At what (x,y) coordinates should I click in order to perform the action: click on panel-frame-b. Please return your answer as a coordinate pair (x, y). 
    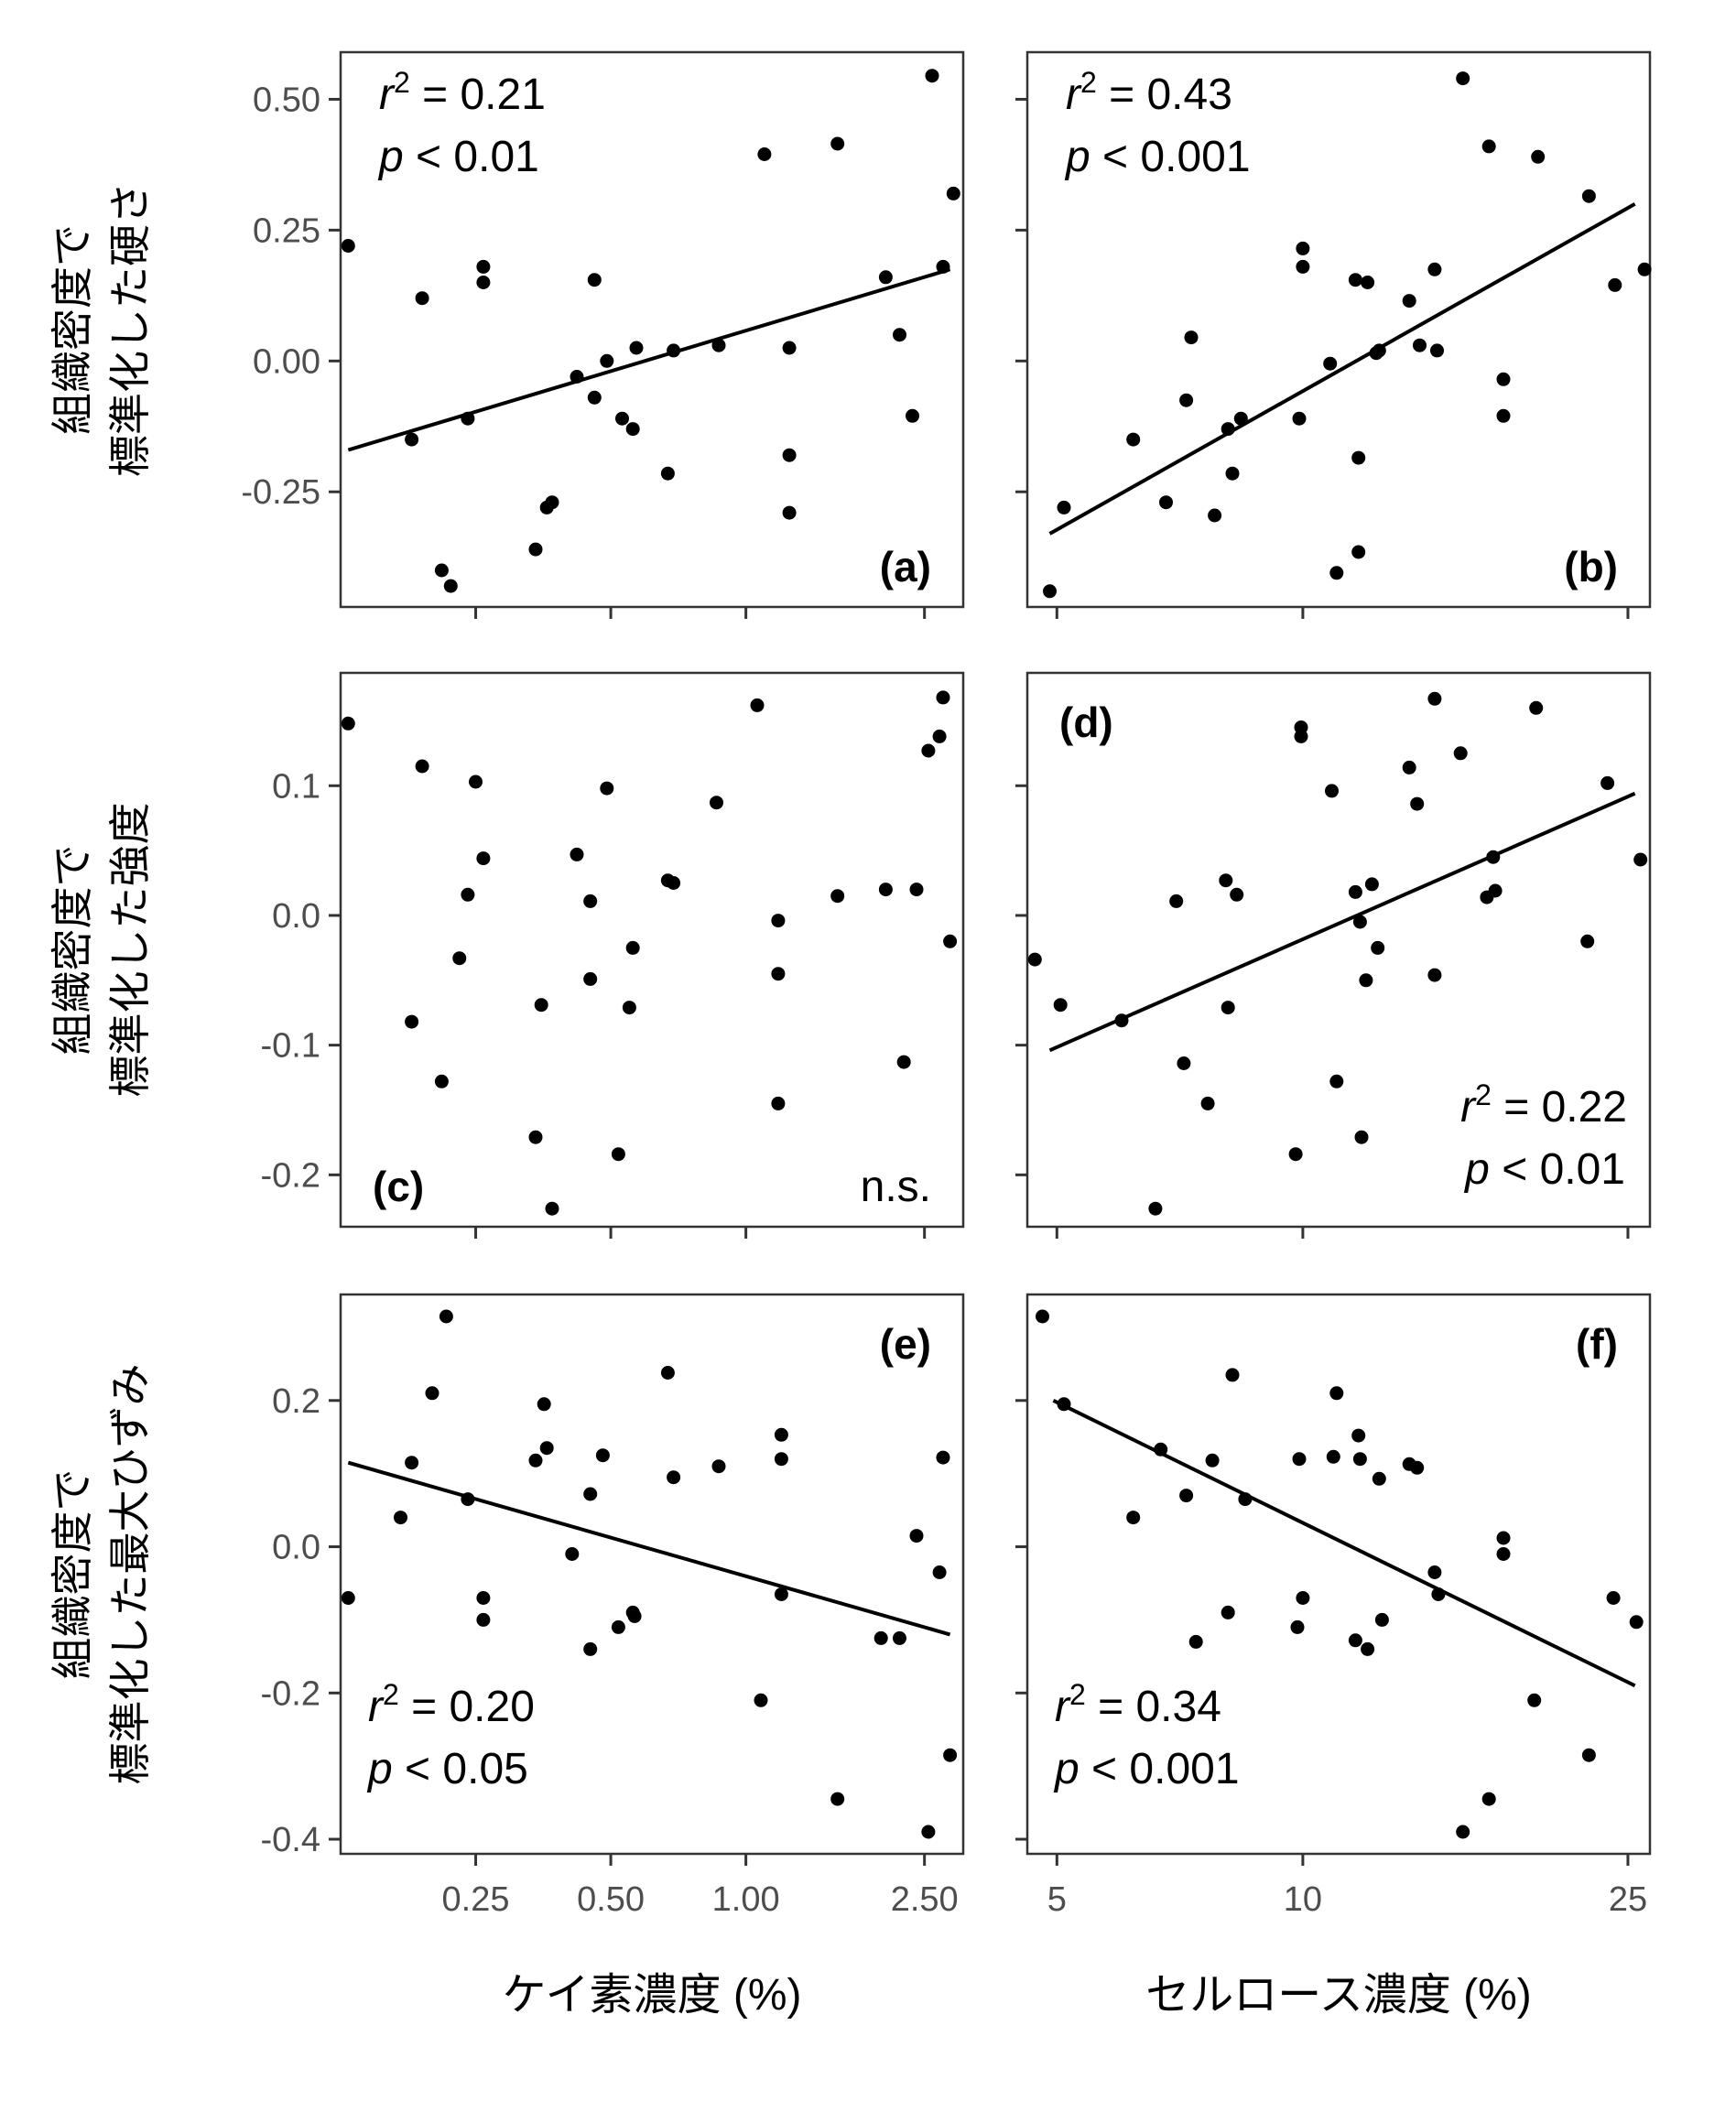
    Looking at the image, I should click on (1338, 329).